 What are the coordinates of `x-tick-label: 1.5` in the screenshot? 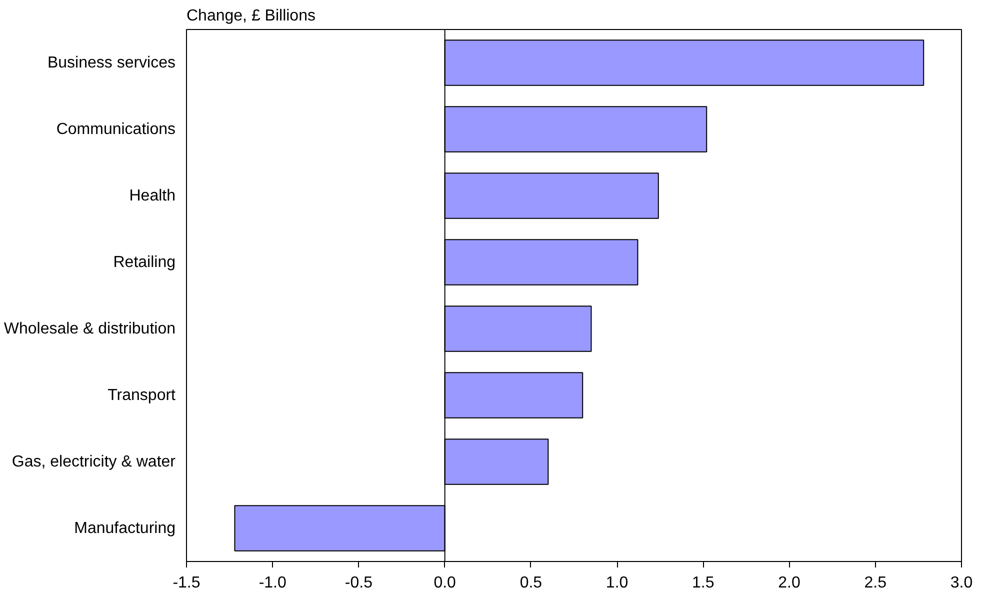 It's located at (703, 583).